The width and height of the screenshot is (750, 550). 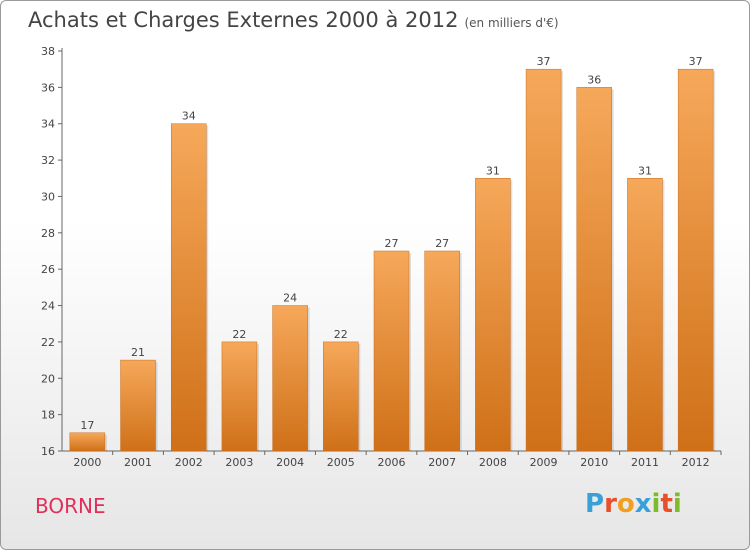 I want to click on data-label: 24, so click(x=290, y=298).